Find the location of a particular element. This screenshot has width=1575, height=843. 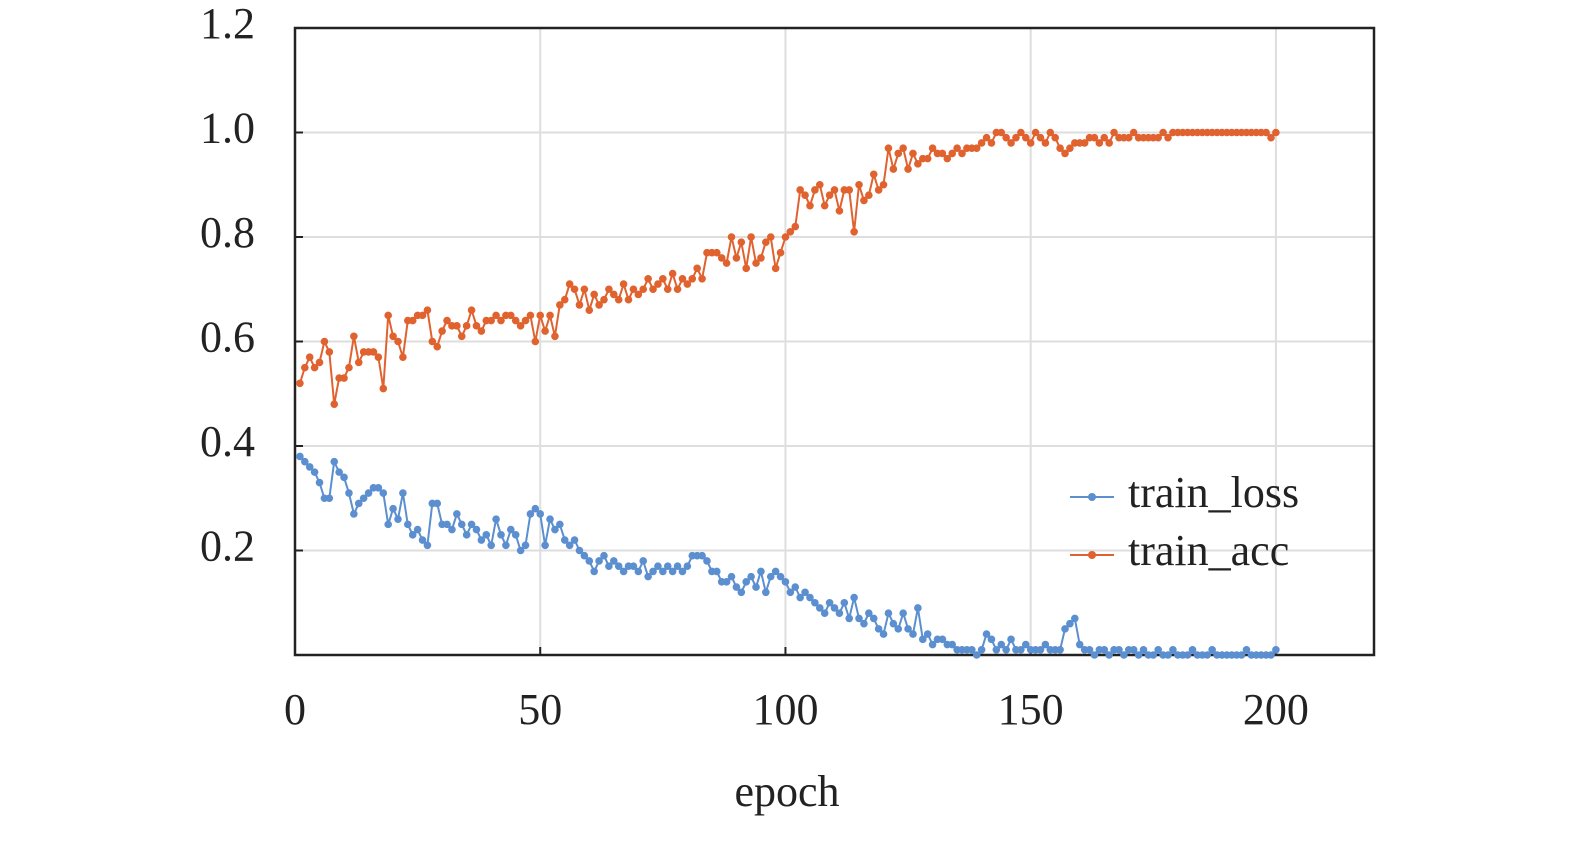

x-tick-label: 0 is located at coordinates (295, 709).